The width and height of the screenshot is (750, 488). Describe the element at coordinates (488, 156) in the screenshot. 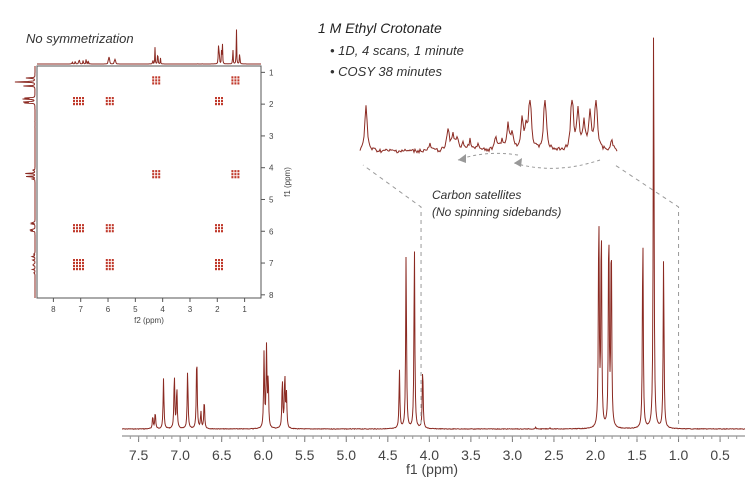

I see `arrow-left` at that location.